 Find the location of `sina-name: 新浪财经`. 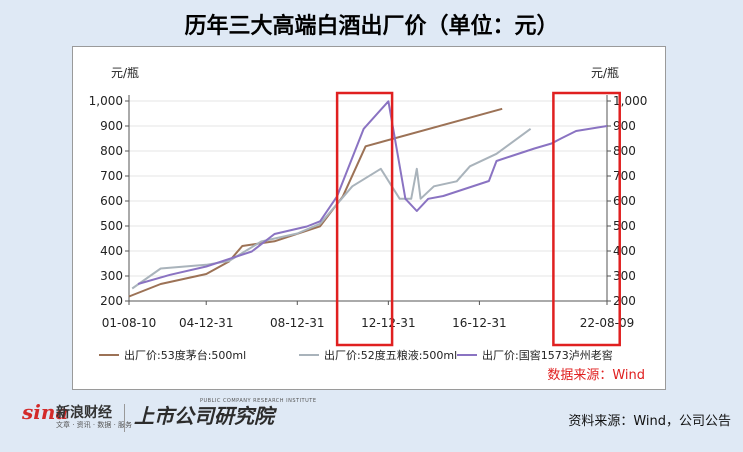

sina-name: 新浪财经 is located at coordinates (84, 413).